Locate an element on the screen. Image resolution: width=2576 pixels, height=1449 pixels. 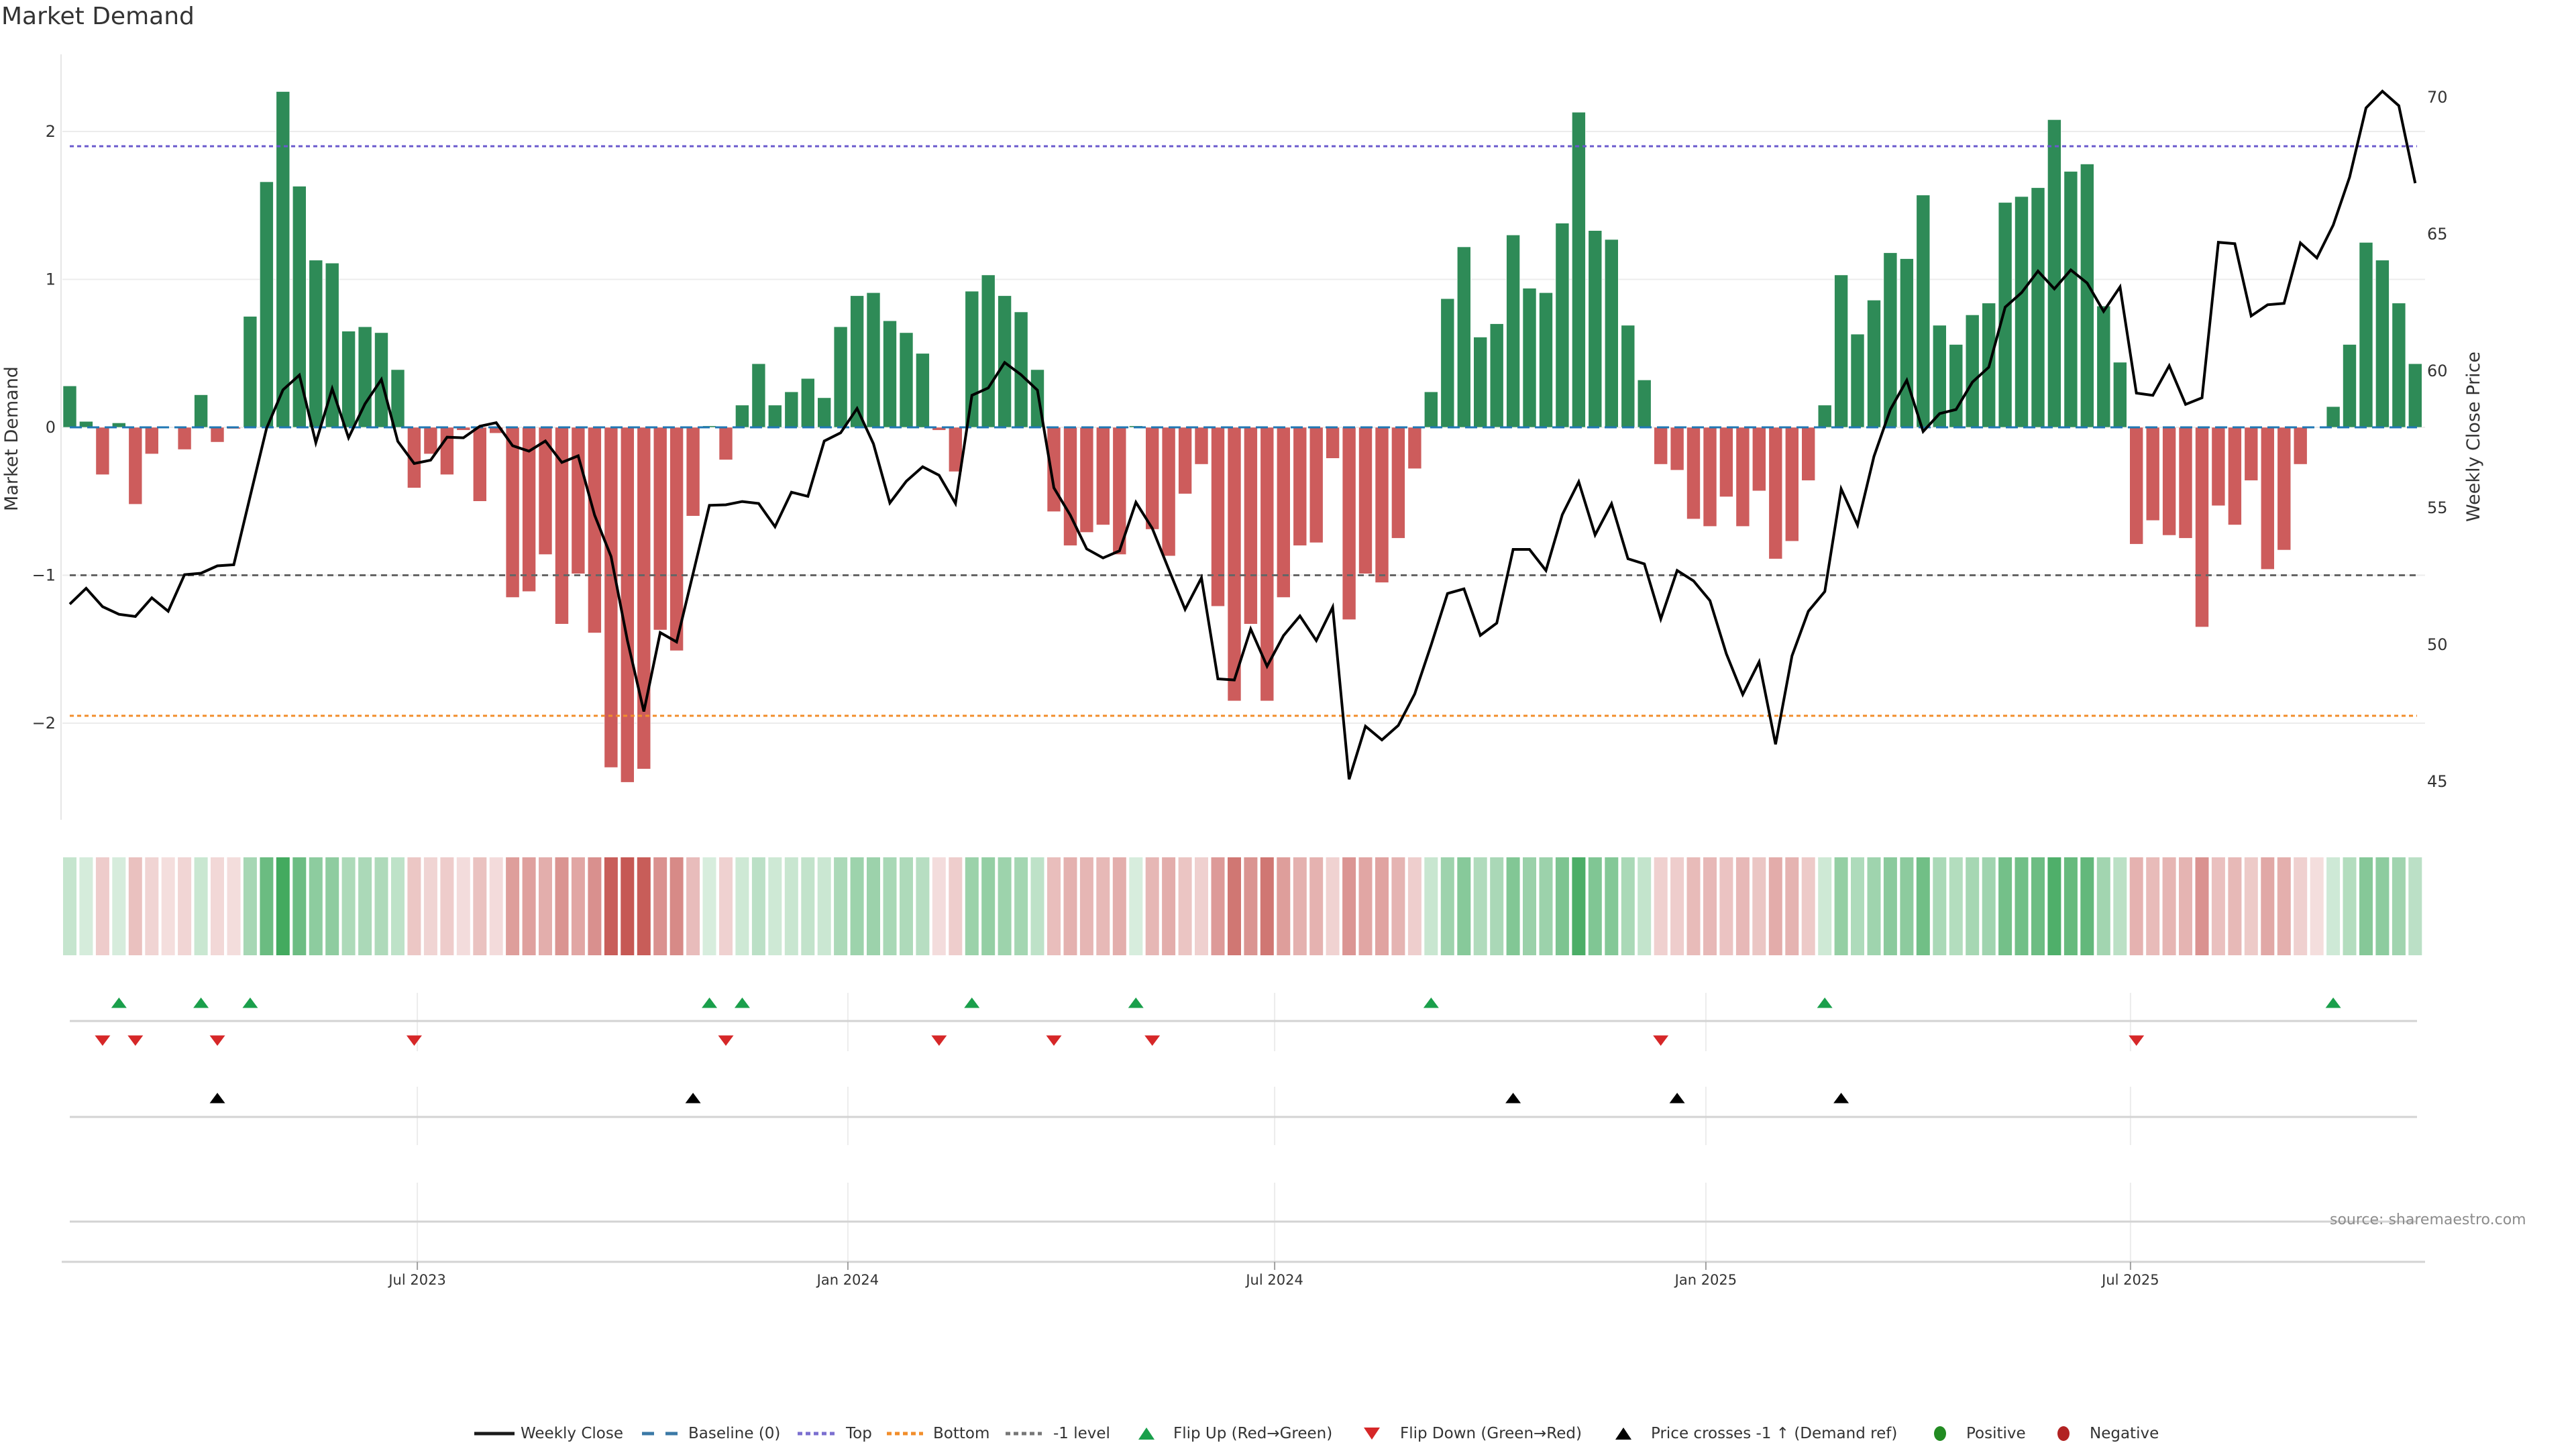
x-tick-label: Jan 2024 is located at coordinates (847, 1280).